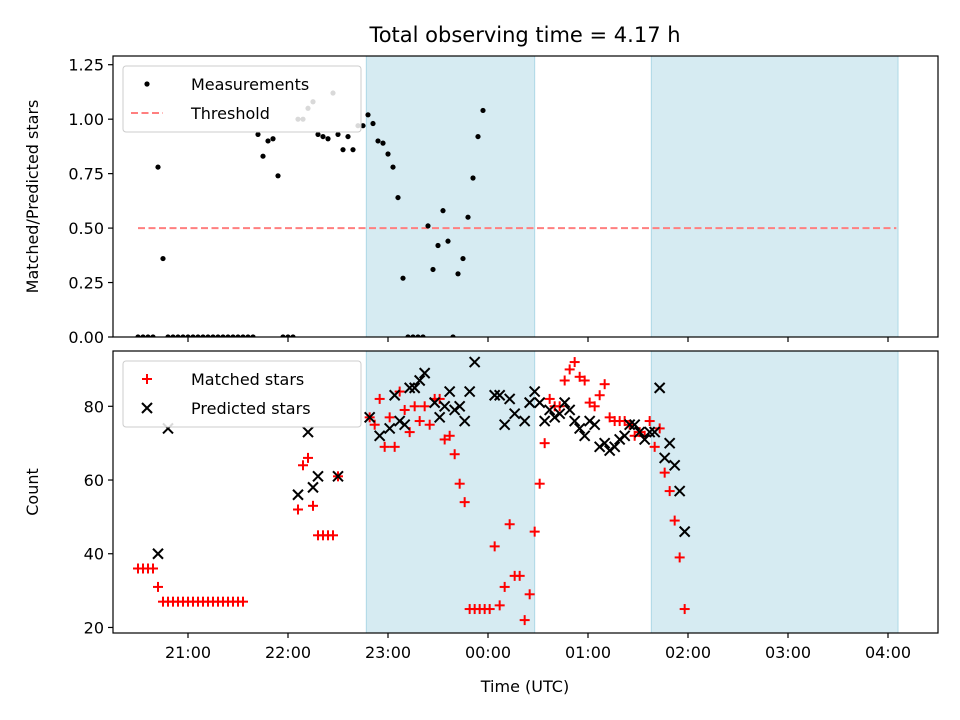 This screenshot has height=720, width=960. What do you see at coordinates (788, 652) in the screenshot?
I see `x-tick-label: 03:00` at bounding box center [788, 652].